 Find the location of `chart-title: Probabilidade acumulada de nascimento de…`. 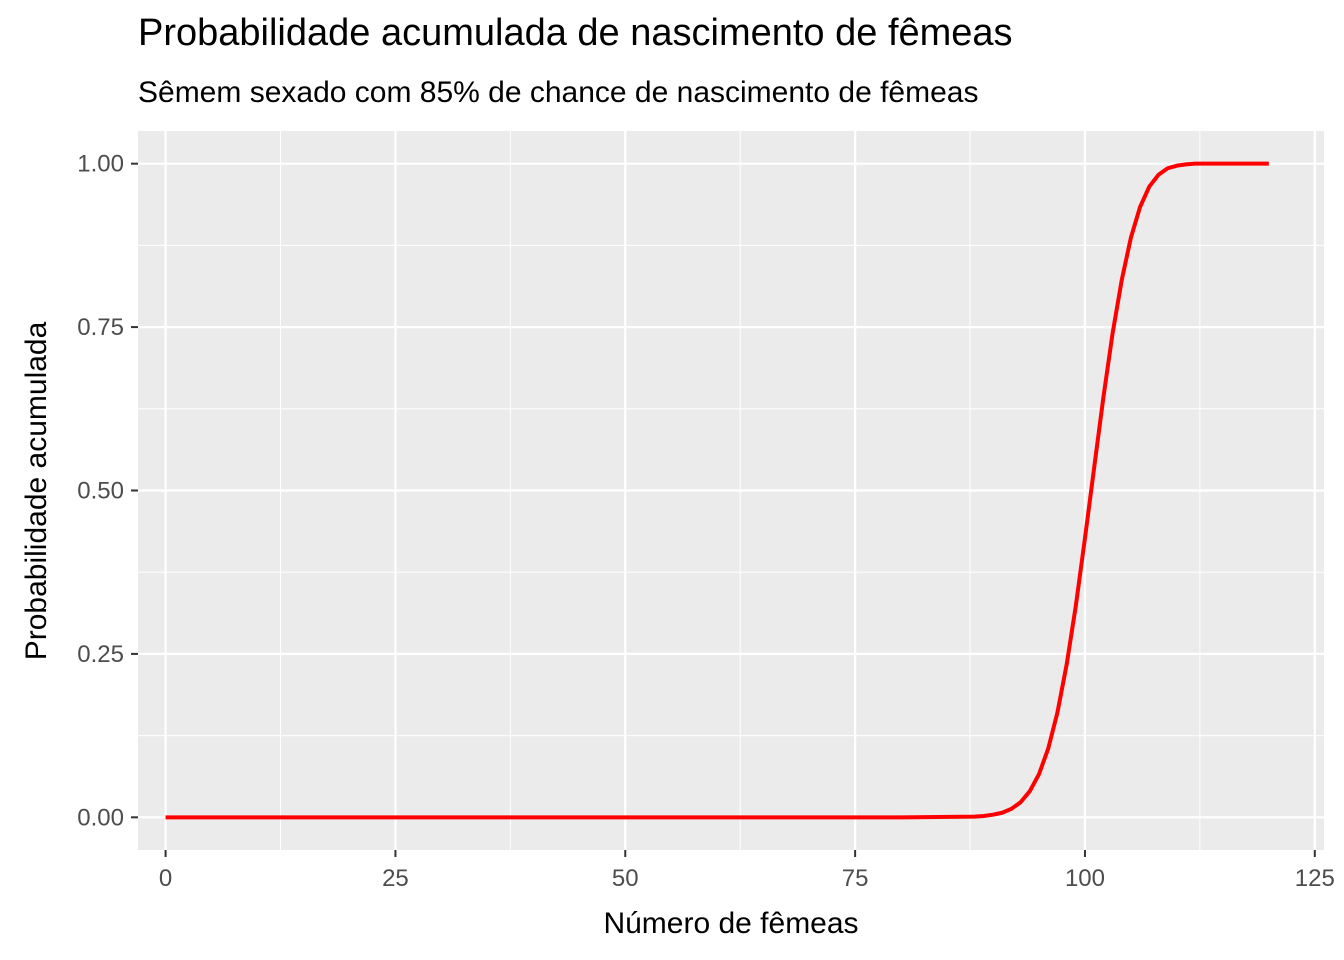

chart-title: Probabilidade acumulada de nascimento de… is located at coordinates (575, 33).